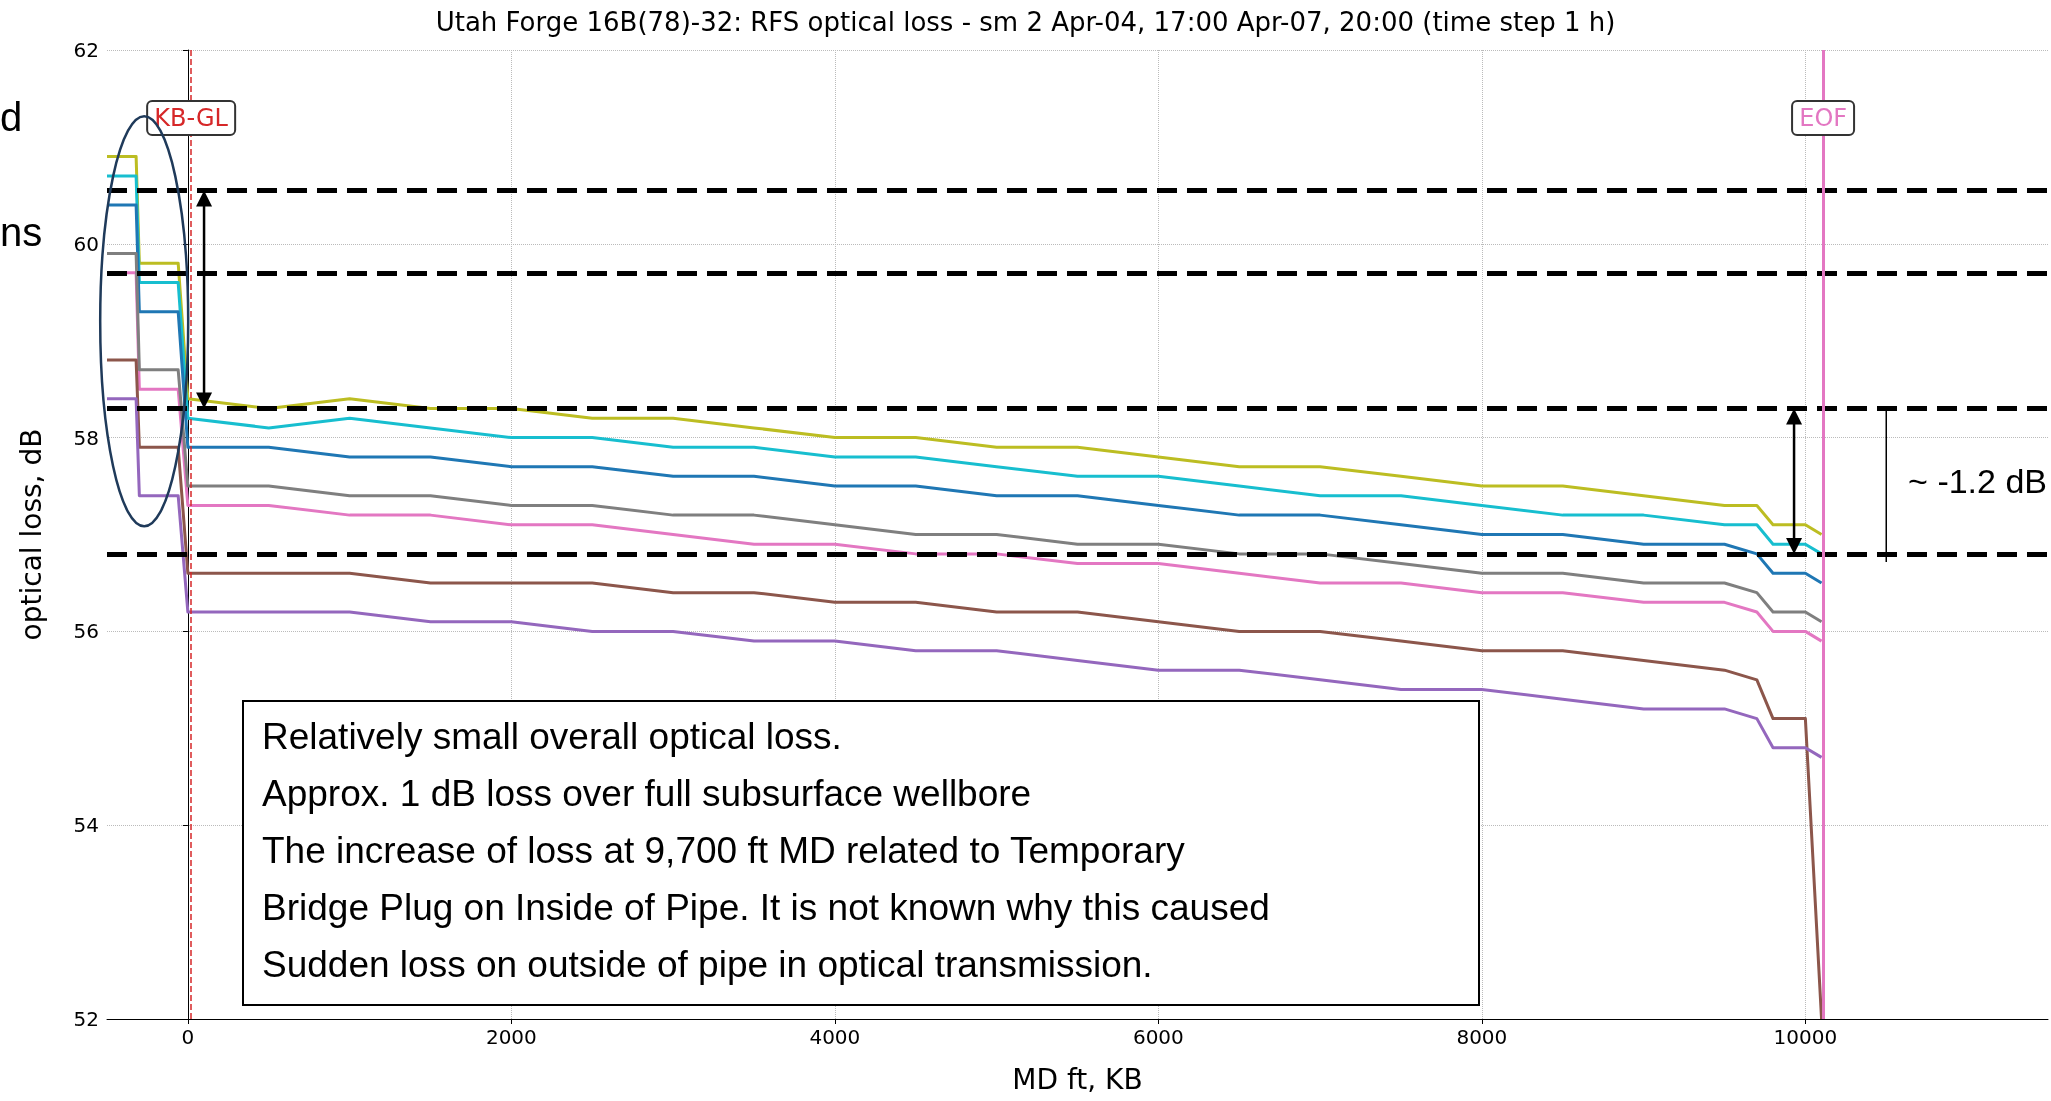 Image resolution: width=2051 pixels, height=1101 pixels. I want to click on x-tick-label: 0, so click(188, 1037).